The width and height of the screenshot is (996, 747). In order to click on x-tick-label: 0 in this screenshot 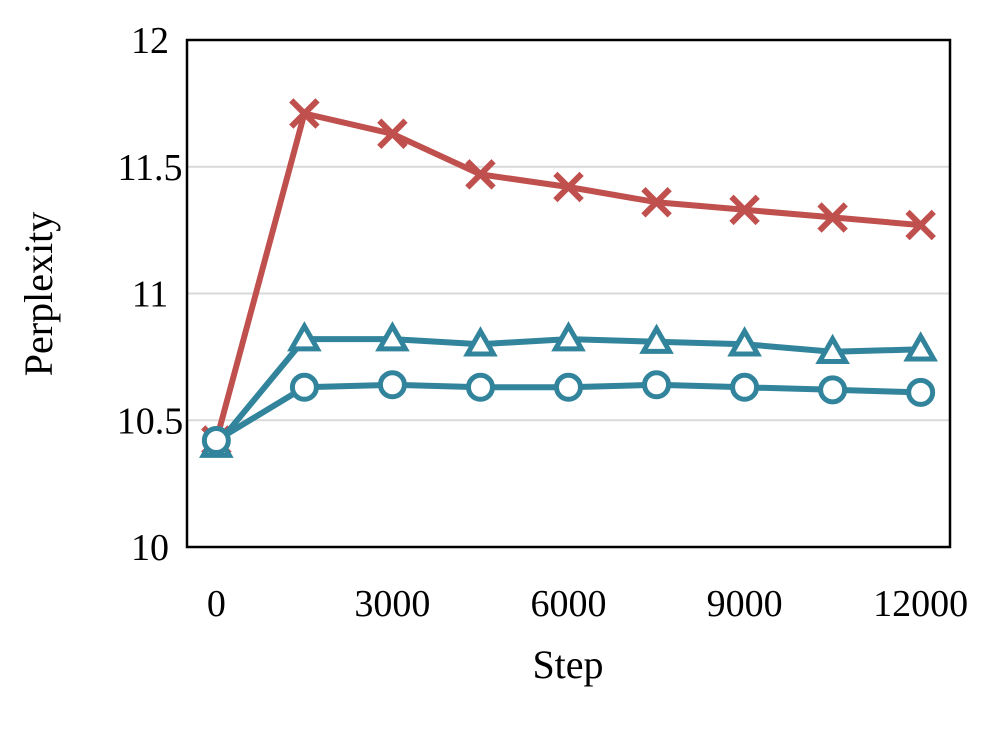, I will do `click(216, 604)`.